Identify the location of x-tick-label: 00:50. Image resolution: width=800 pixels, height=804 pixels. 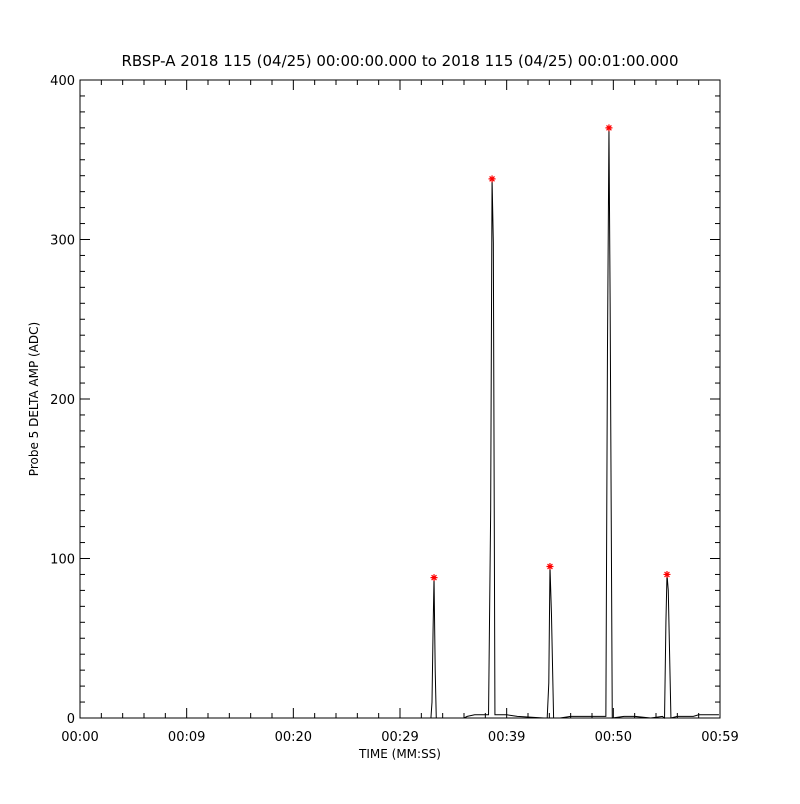
(613, 737).